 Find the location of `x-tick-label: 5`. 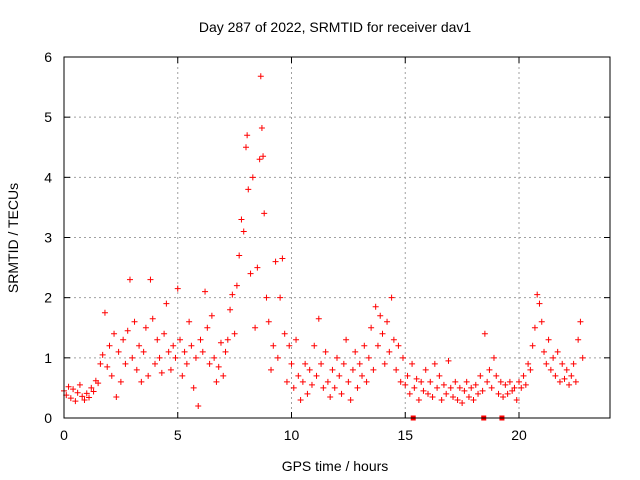

x-tick-label: 5 is located at coordinates (178, 435).